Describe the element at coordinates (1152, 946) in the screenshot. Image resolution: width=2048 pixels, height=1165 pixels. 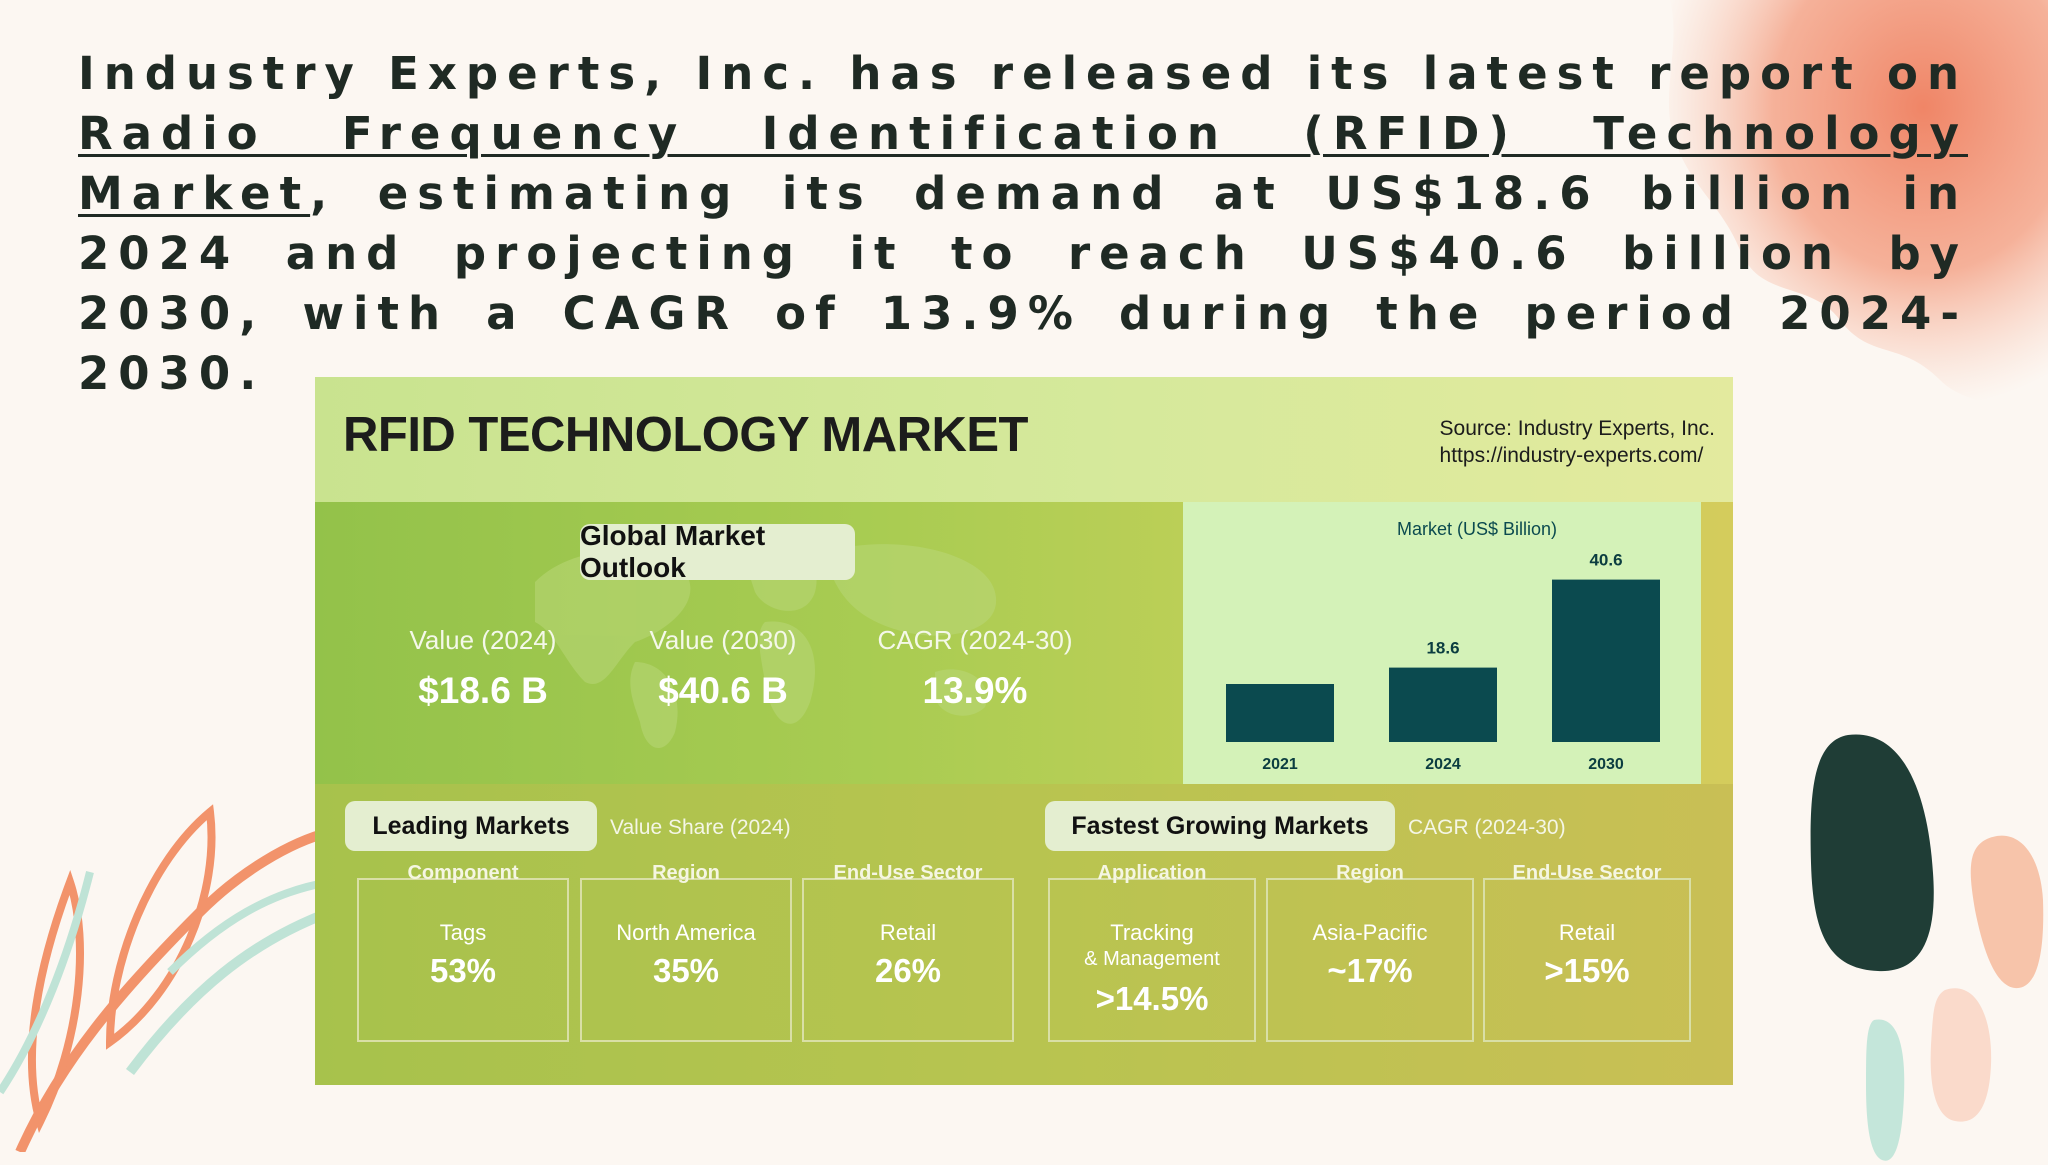
I see `market-name: Tracking & Management` at that location.